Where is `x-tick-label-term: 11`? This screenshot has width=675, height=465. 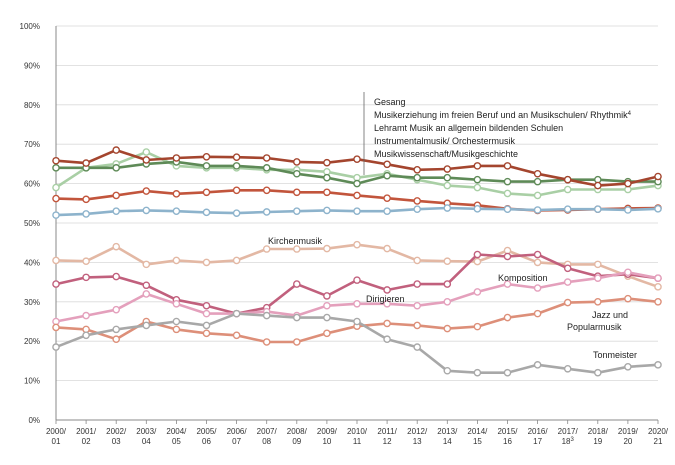
x-tick-label-term: 11 is located at coordinates (357, 441).